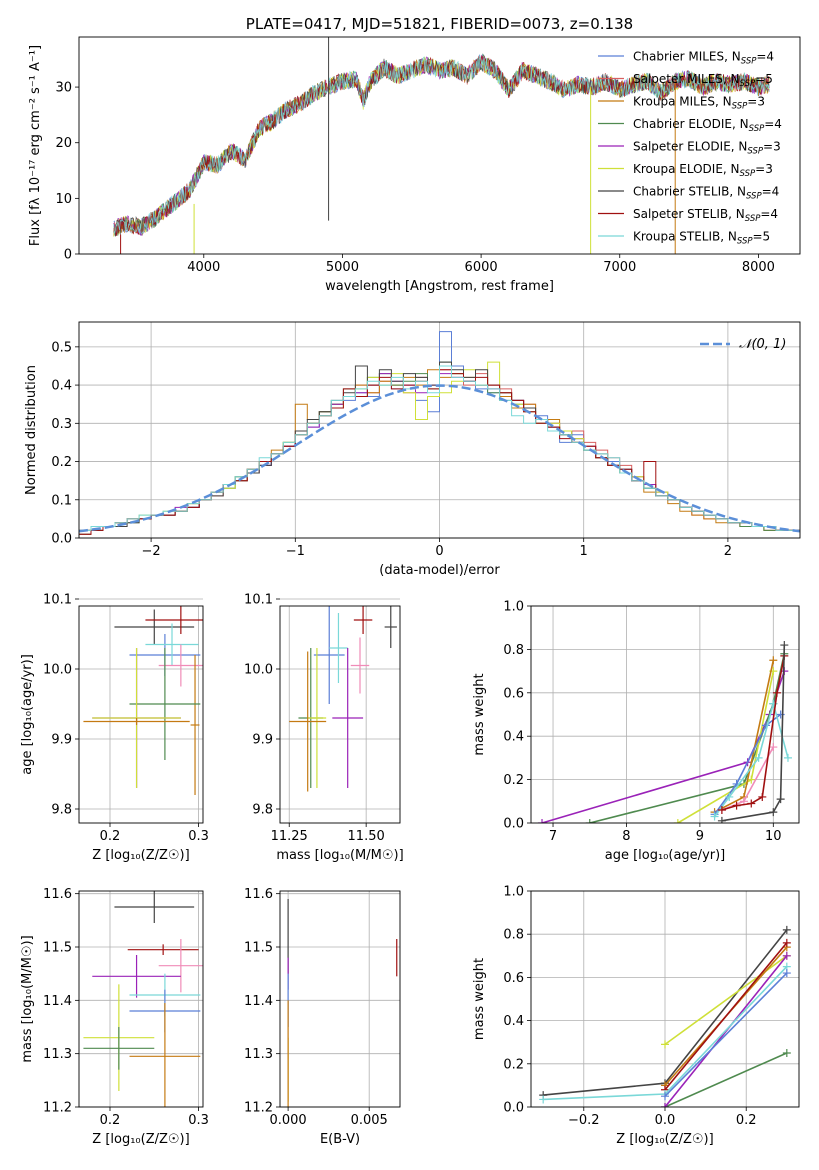  I want to click on age_vs_Z-frame, so click(141, 714).